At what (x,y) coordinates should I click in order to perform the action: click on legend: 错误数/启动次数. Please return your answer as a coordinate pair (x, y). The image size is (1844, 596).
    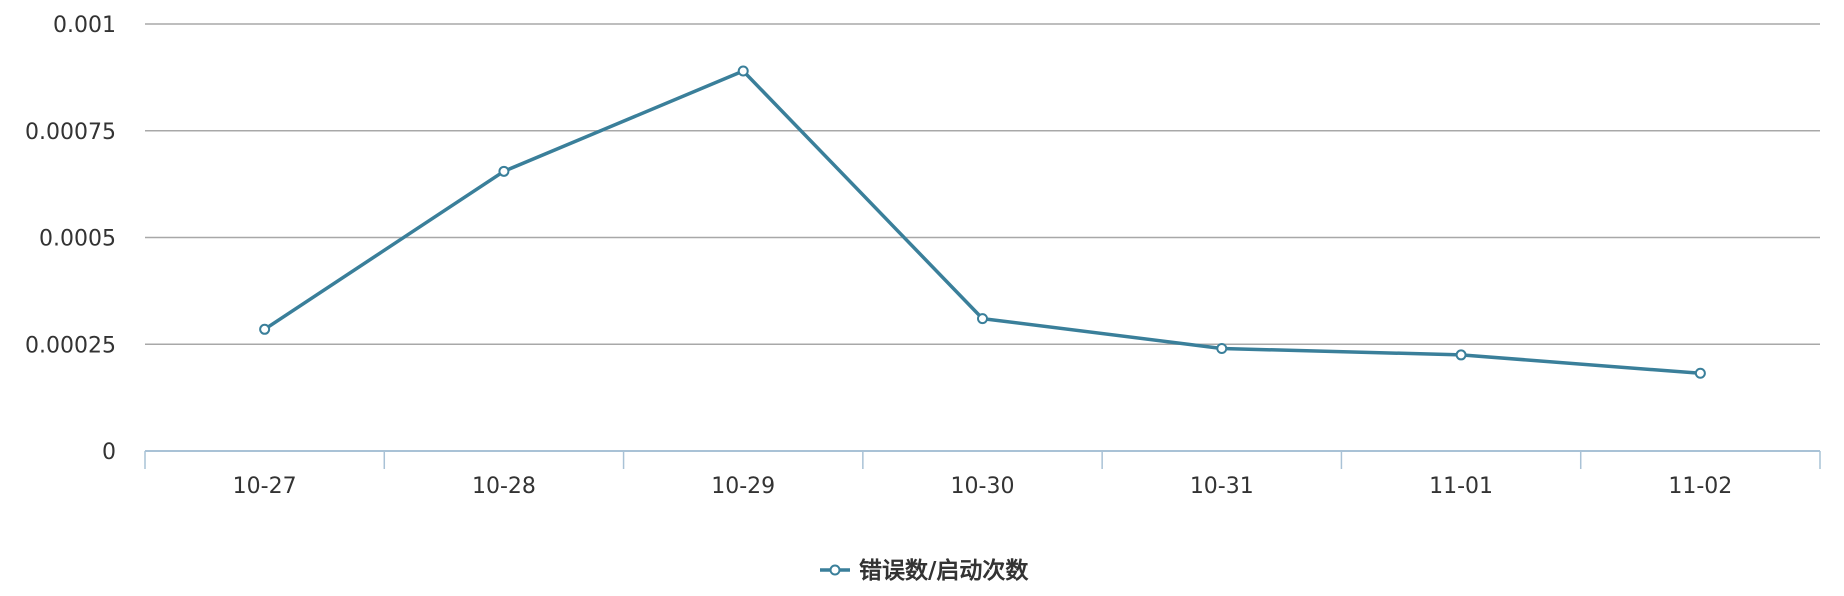
    Looking at the image, I should click on (924, 570).